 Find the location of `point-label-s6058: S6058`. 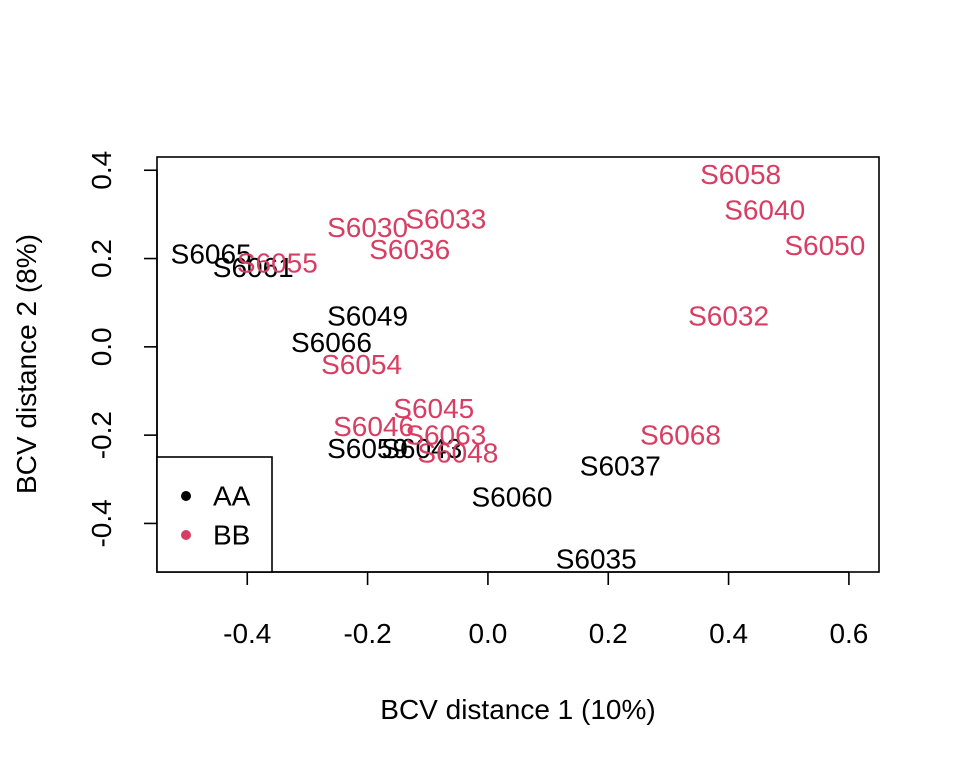

point-label-s6058: S6058 is located at coordinates (740, 174).